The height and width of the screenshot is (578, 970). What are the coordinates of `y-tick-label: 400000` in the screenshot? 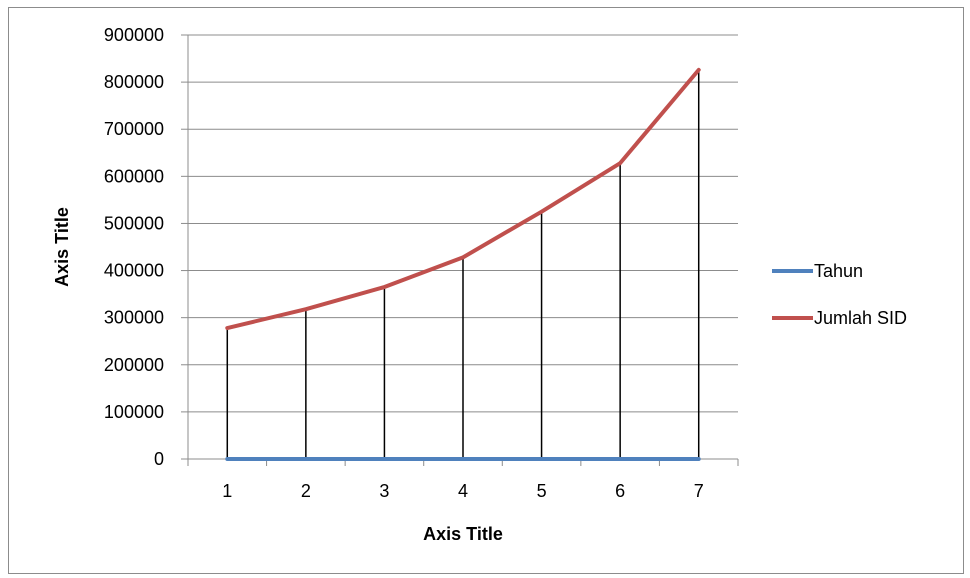 It's located at (134, 271).